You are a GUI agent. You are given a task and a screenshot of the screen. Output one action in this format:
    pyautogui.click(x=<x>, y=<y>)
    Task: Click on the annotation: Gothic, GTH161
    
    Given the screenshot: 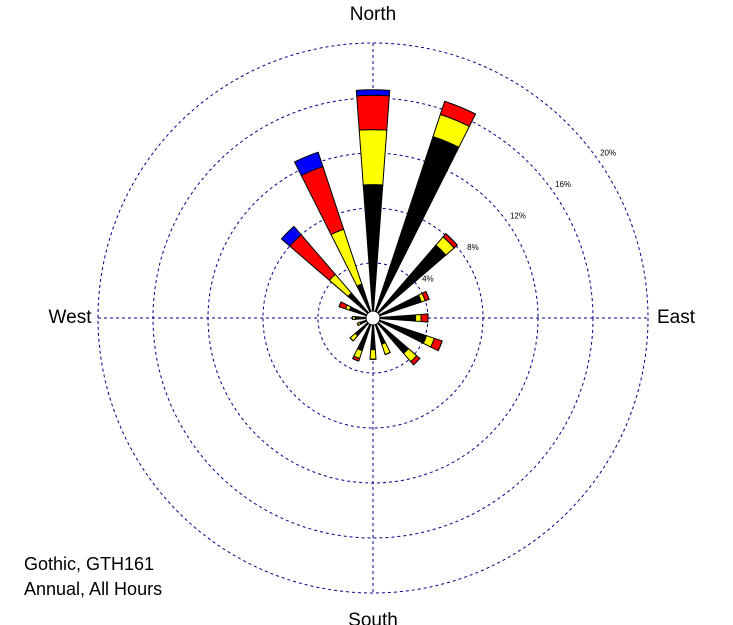 What is the action you would take?
    pyautogui.click(x=89, y=564)
    